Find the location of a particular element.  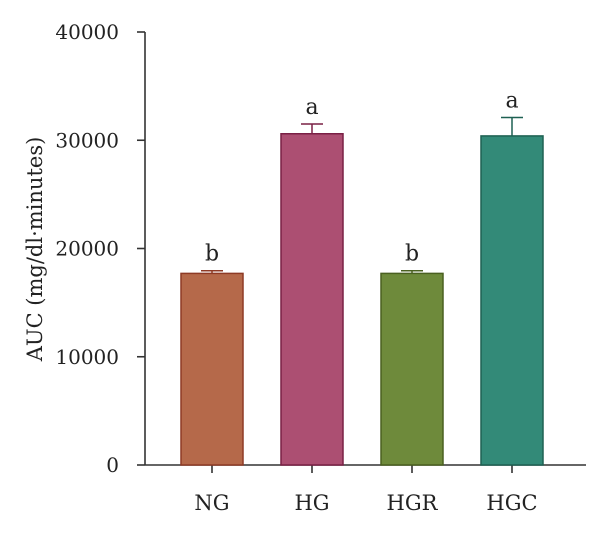

significance-label-hgr: b is located at coordinates (412, 254).